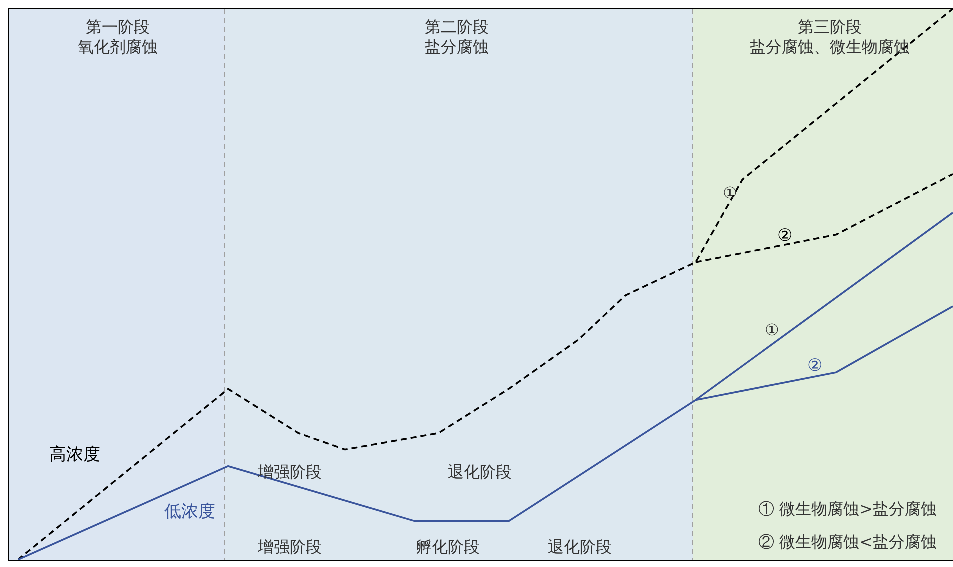 The height and width of the screenshot is (567, 953). I want to click on annotation: ① 微生物腐蚀>盐分腐蚀, so click(847, 509).